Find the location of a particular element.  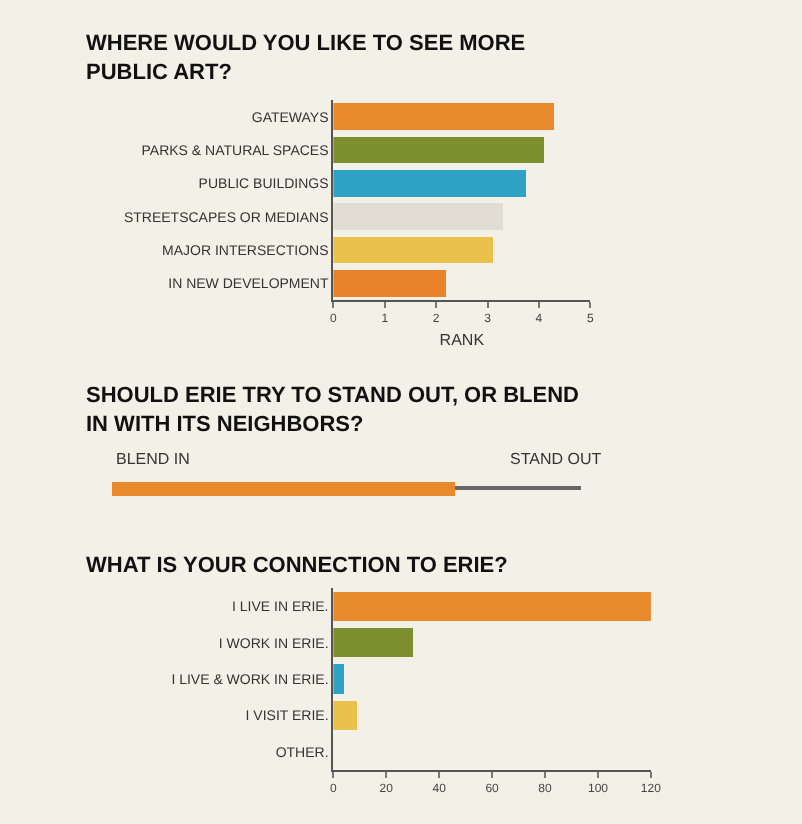

text: BLEND IN is located at coordinates (153, 459).